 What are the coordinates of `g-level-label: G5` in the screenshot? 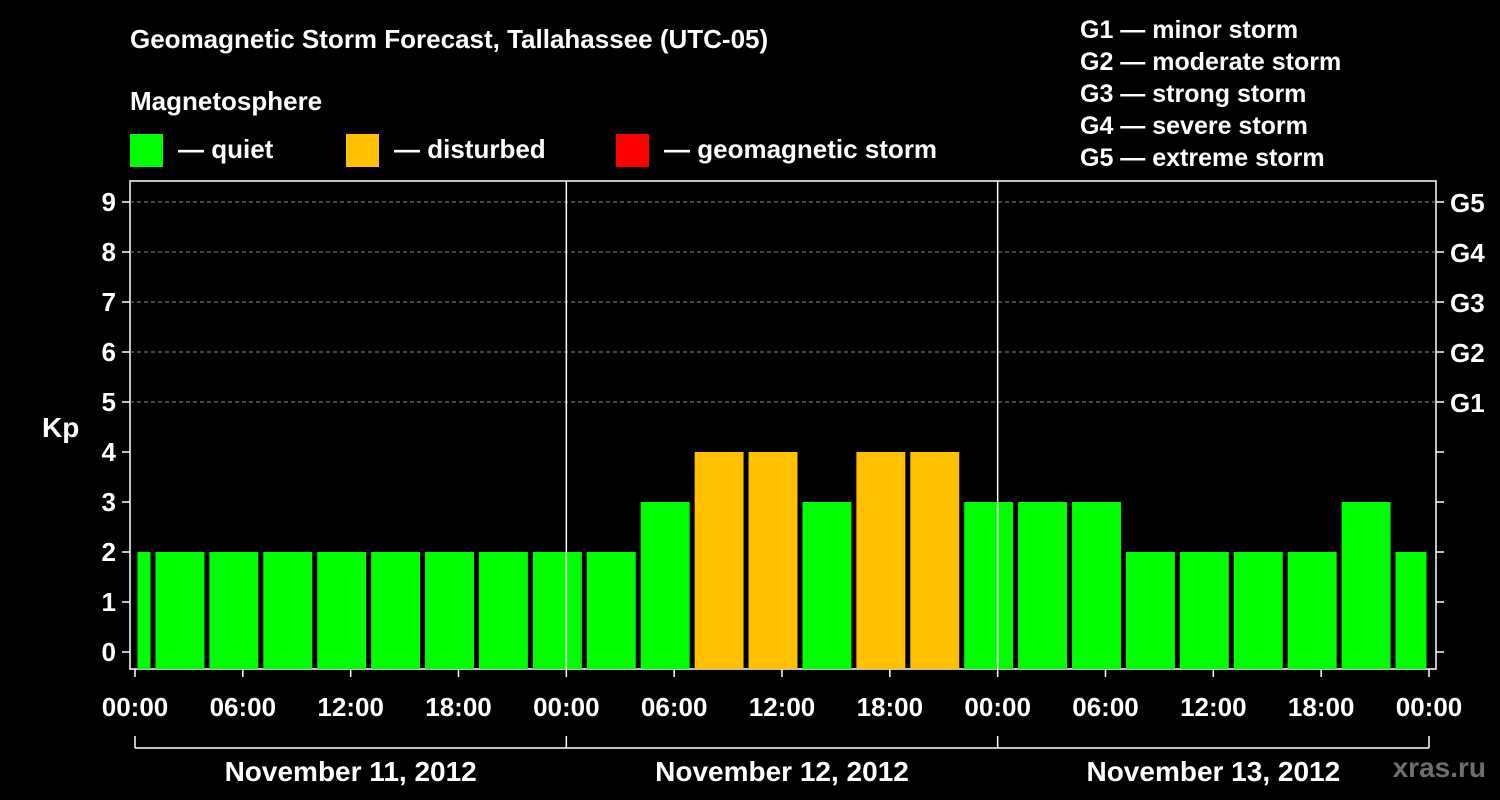 It's located at (1467, 203).